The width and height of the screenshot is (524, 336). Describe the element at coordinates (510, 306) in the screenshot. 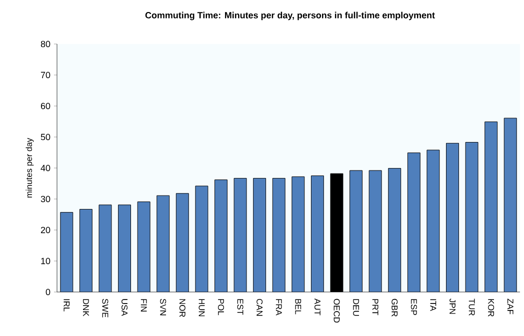

I see `x-tick-label: ZAF` at that location.